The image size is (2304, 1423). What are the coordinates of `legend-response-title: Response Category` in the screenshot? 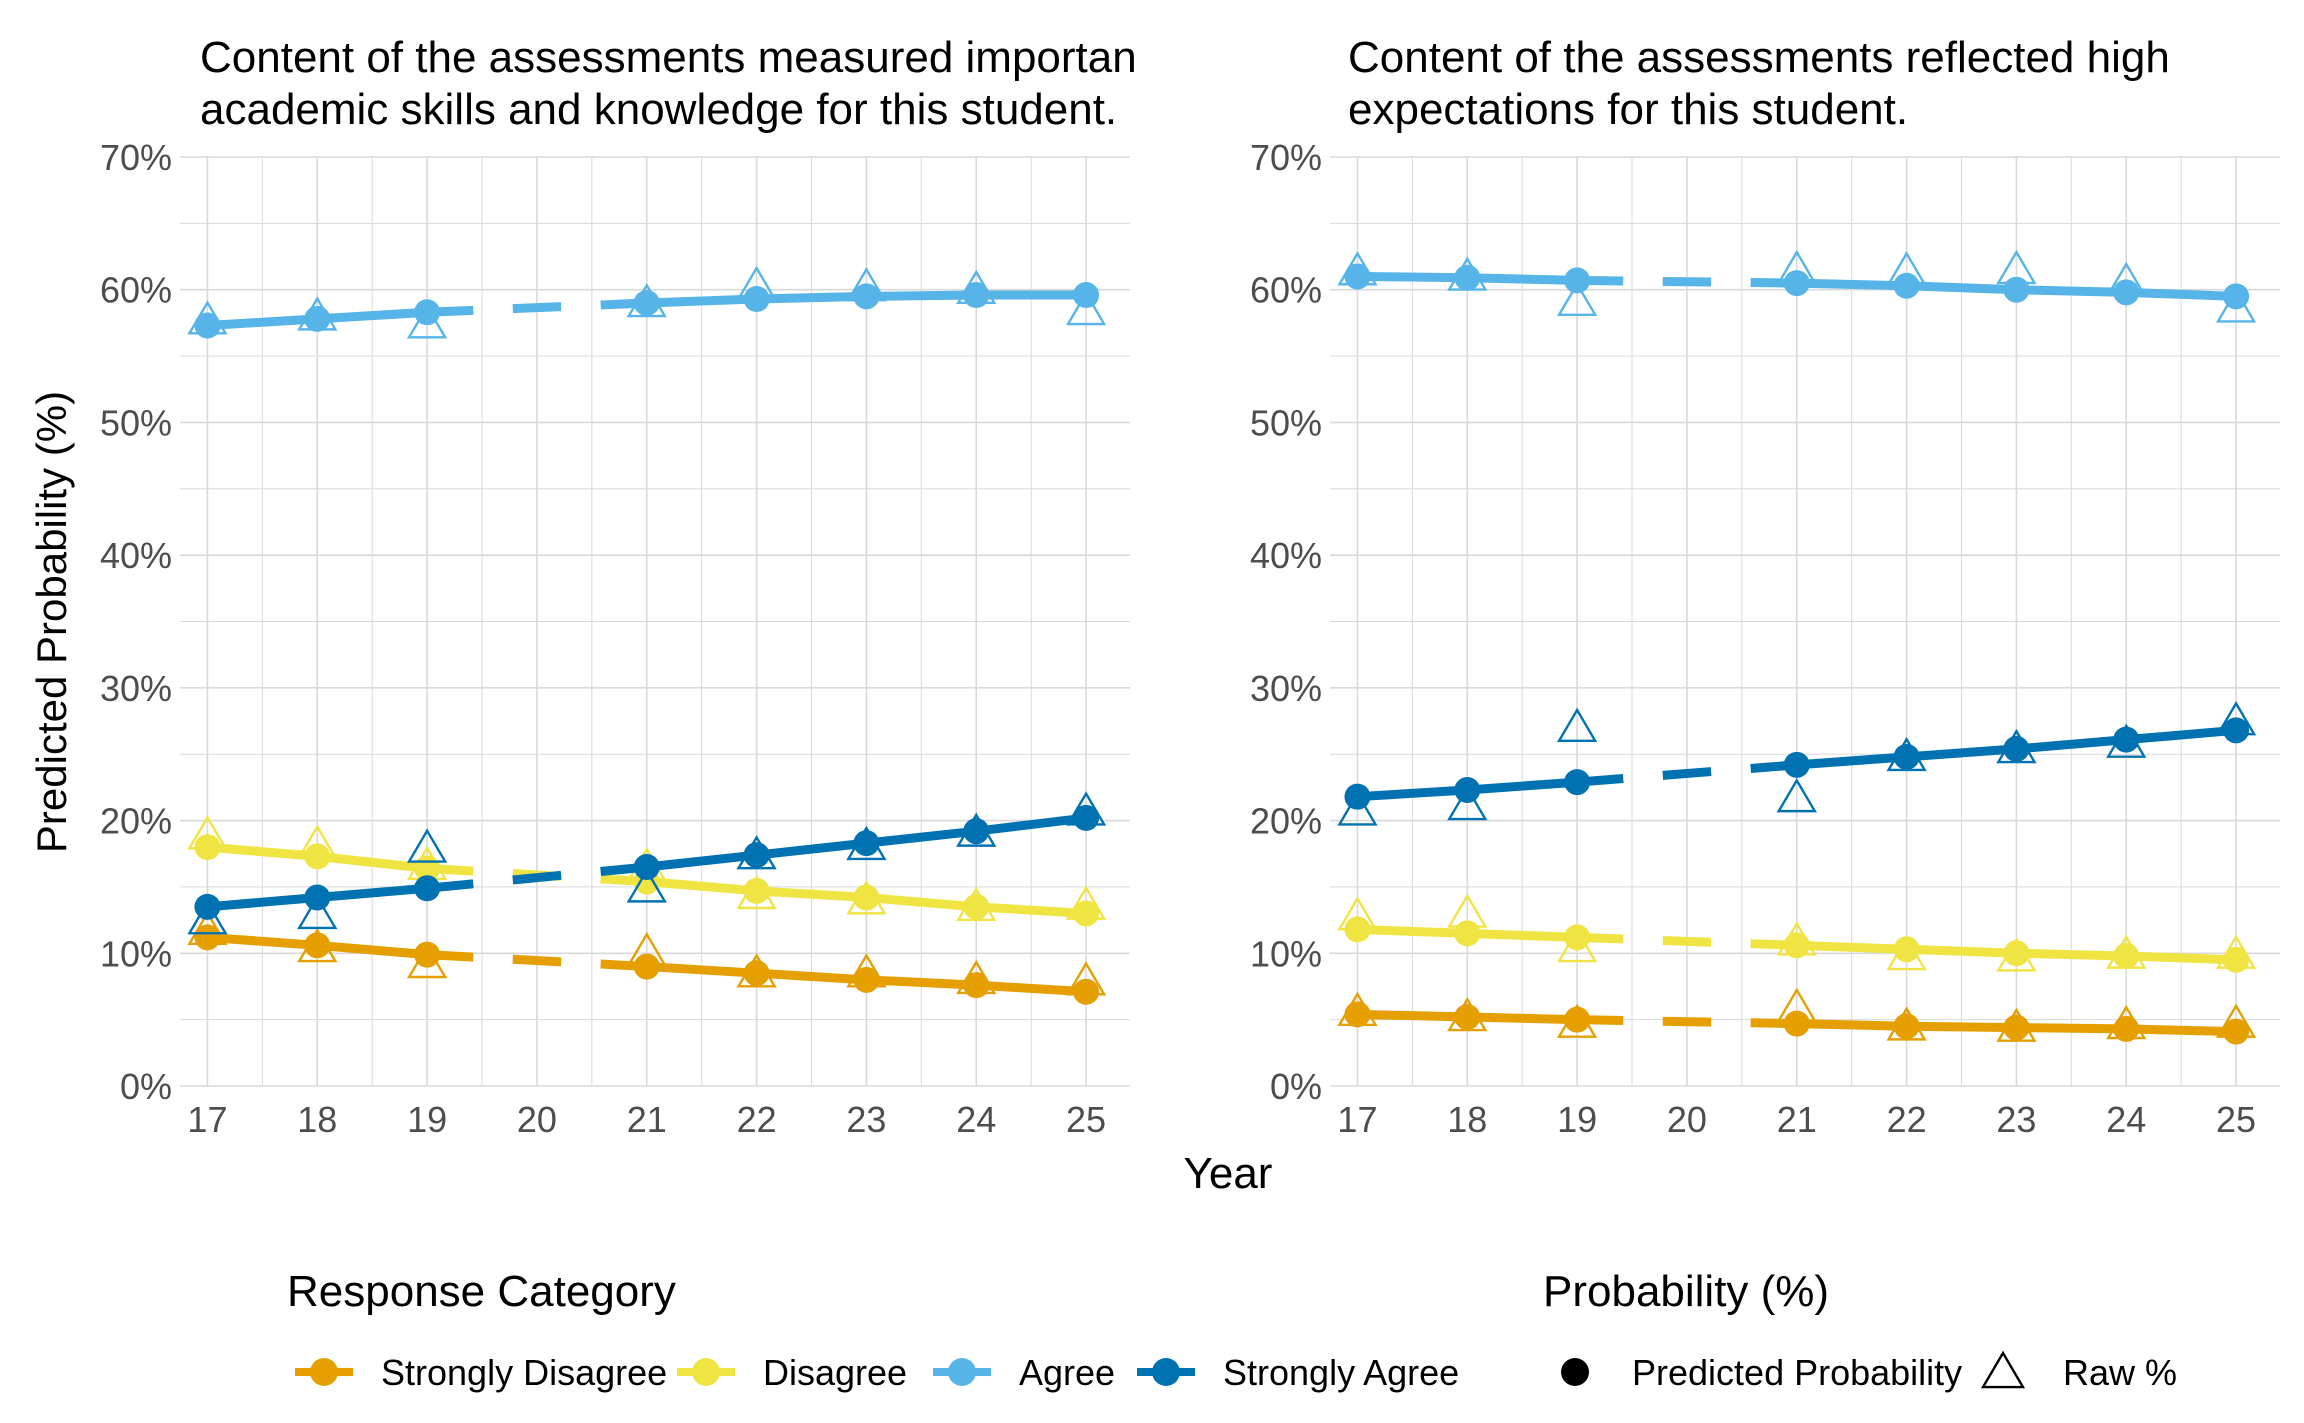 It's located at (481, 1291).